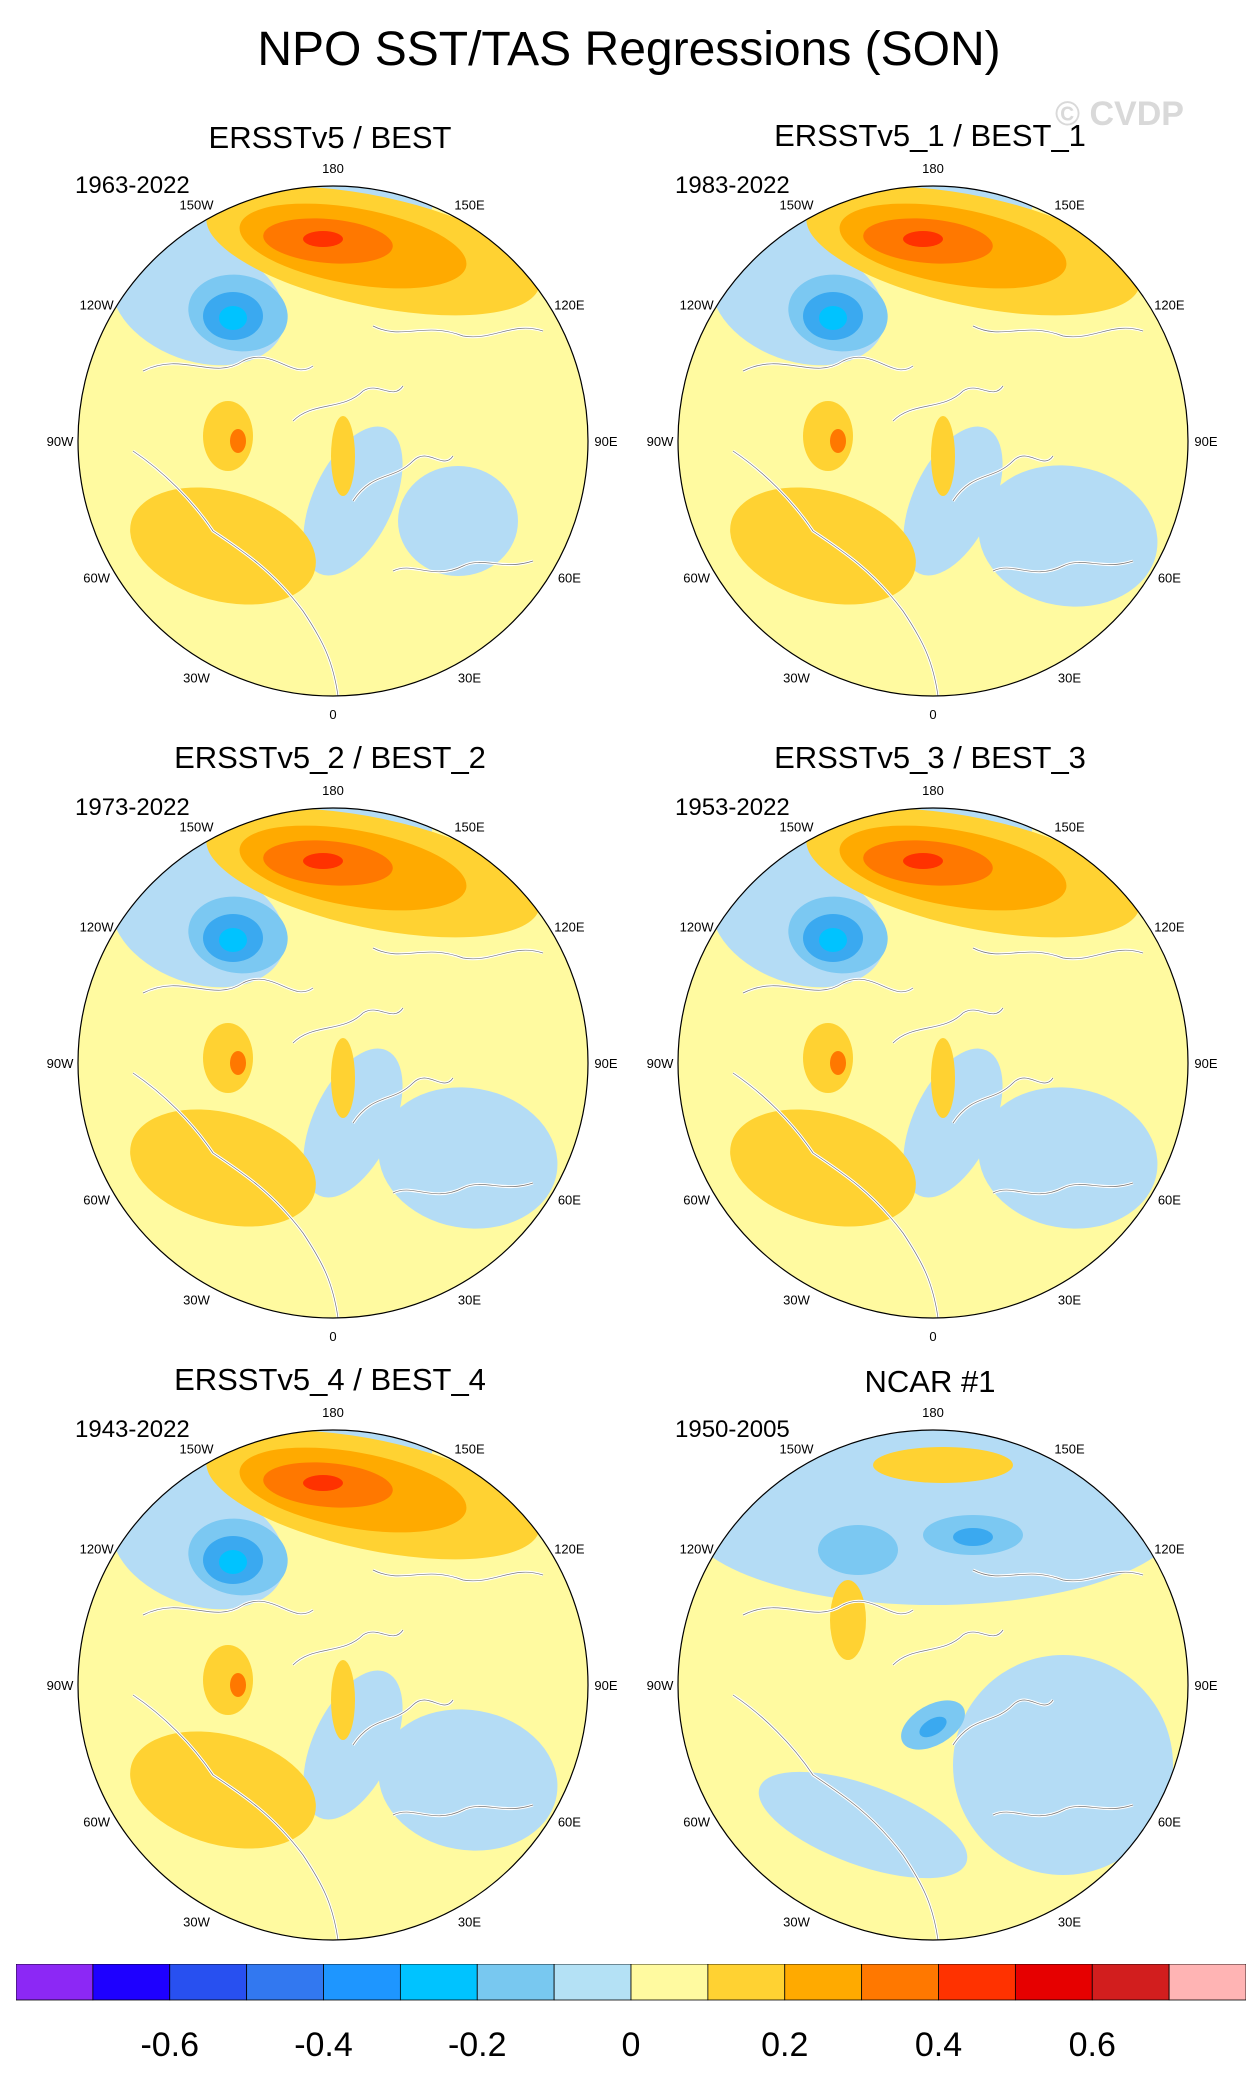 The image size is (1258, 2091). What do you see at coordinates (631, 2045) in the screenshot?
I see `colorbar-label: 0` at bounding box center [631, 2045].